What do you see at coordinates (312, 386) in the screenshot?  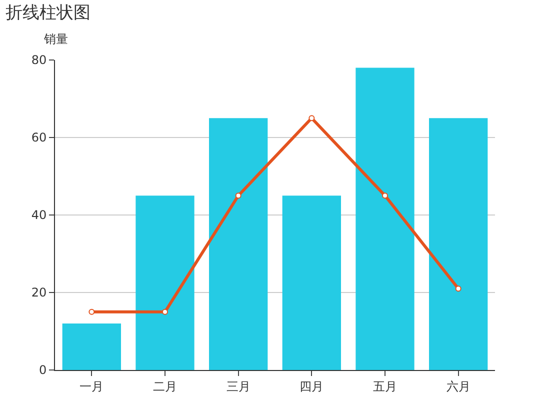 I see `x-tick-label: 四月` at bounding box center [312, 386].